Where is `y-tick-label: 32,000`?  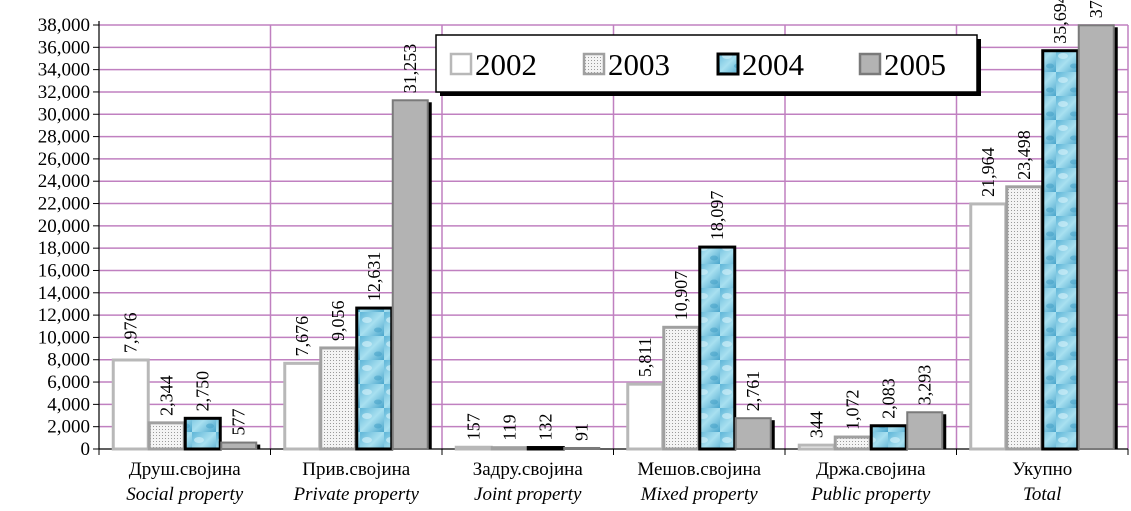
y-tick-label: 32,000 is located at coordinates (64, 92).